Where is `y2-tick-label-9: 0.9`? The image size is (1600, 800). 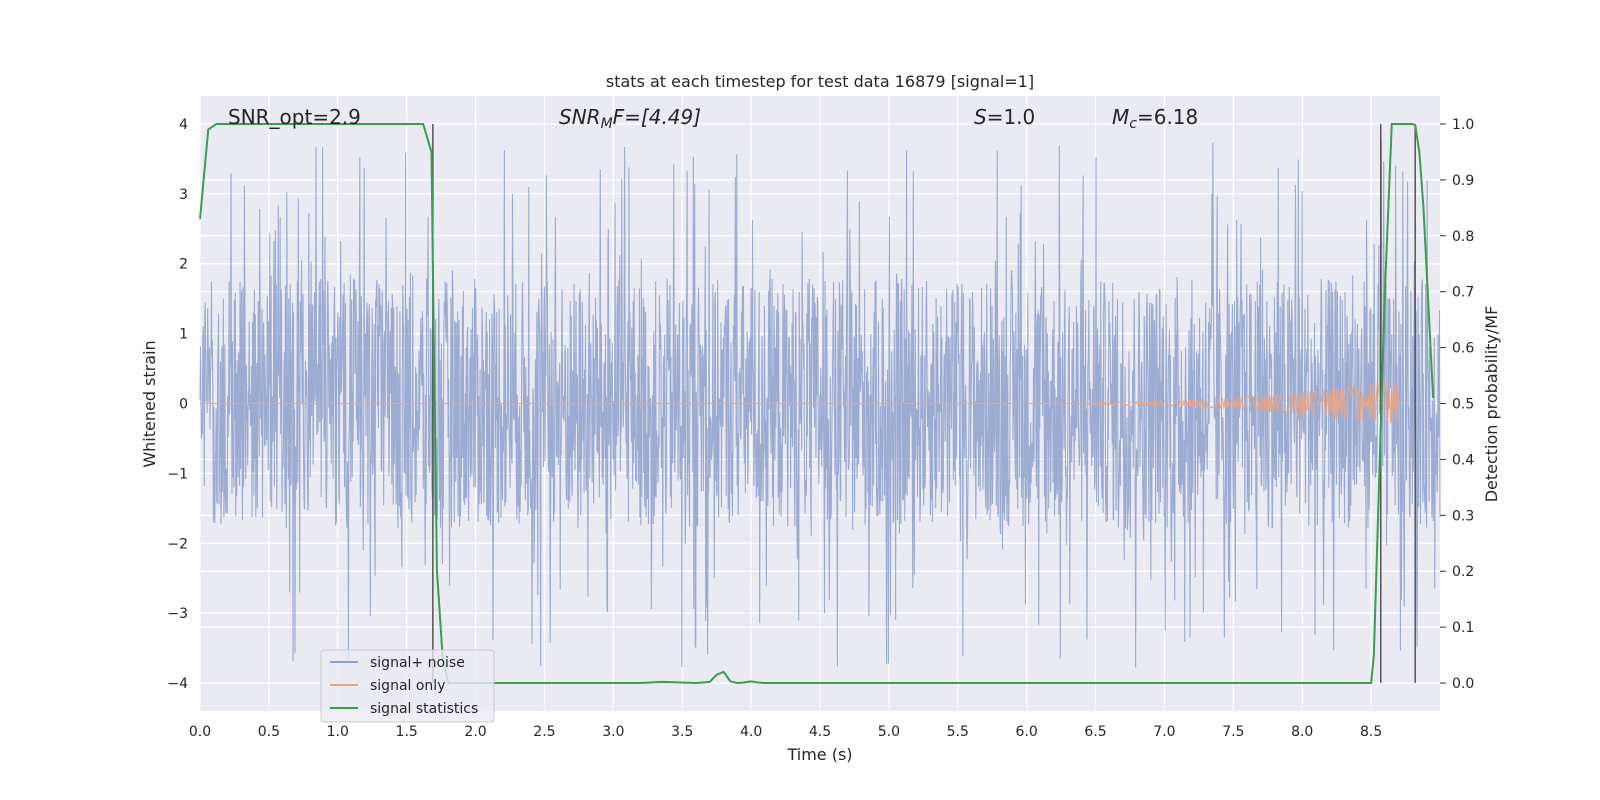 y2-tick-label-9: 0.9 is located at coordinates (1463, 181).